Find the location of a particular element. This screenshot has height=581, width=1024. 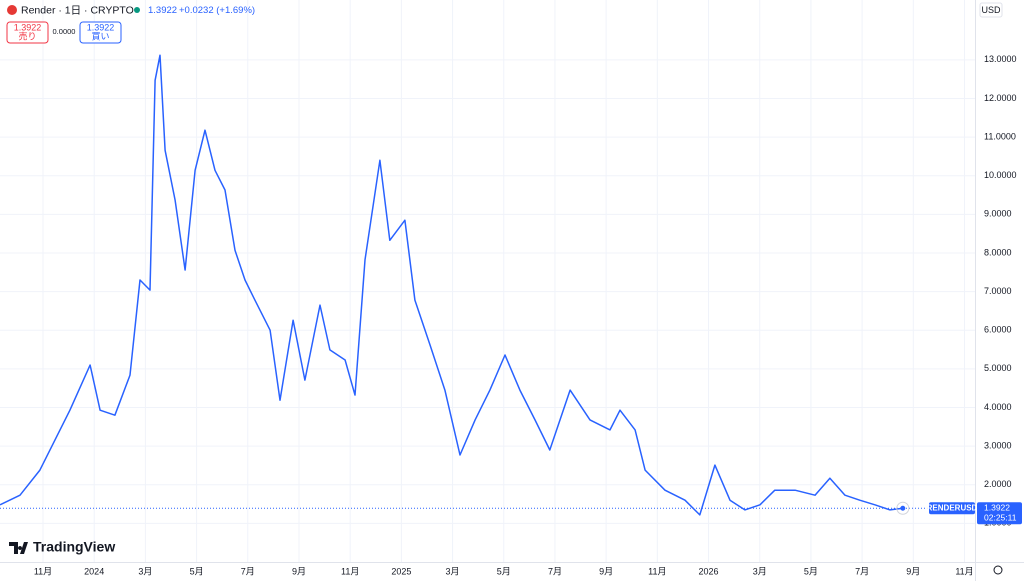

sell-button is located at coordinates (27, 32).